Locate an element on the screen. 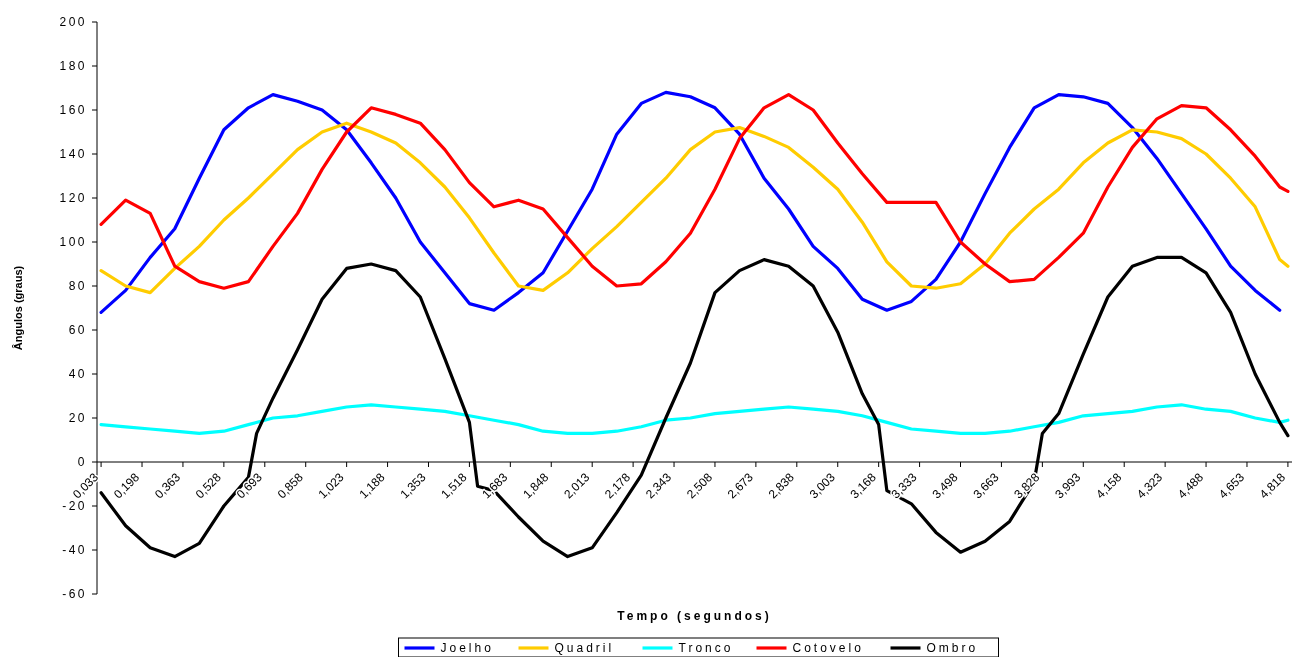 Image resolution: width=1297 pixels, height=657 pixels. y-tick-label: -20 is located at coordinates (74, 506).